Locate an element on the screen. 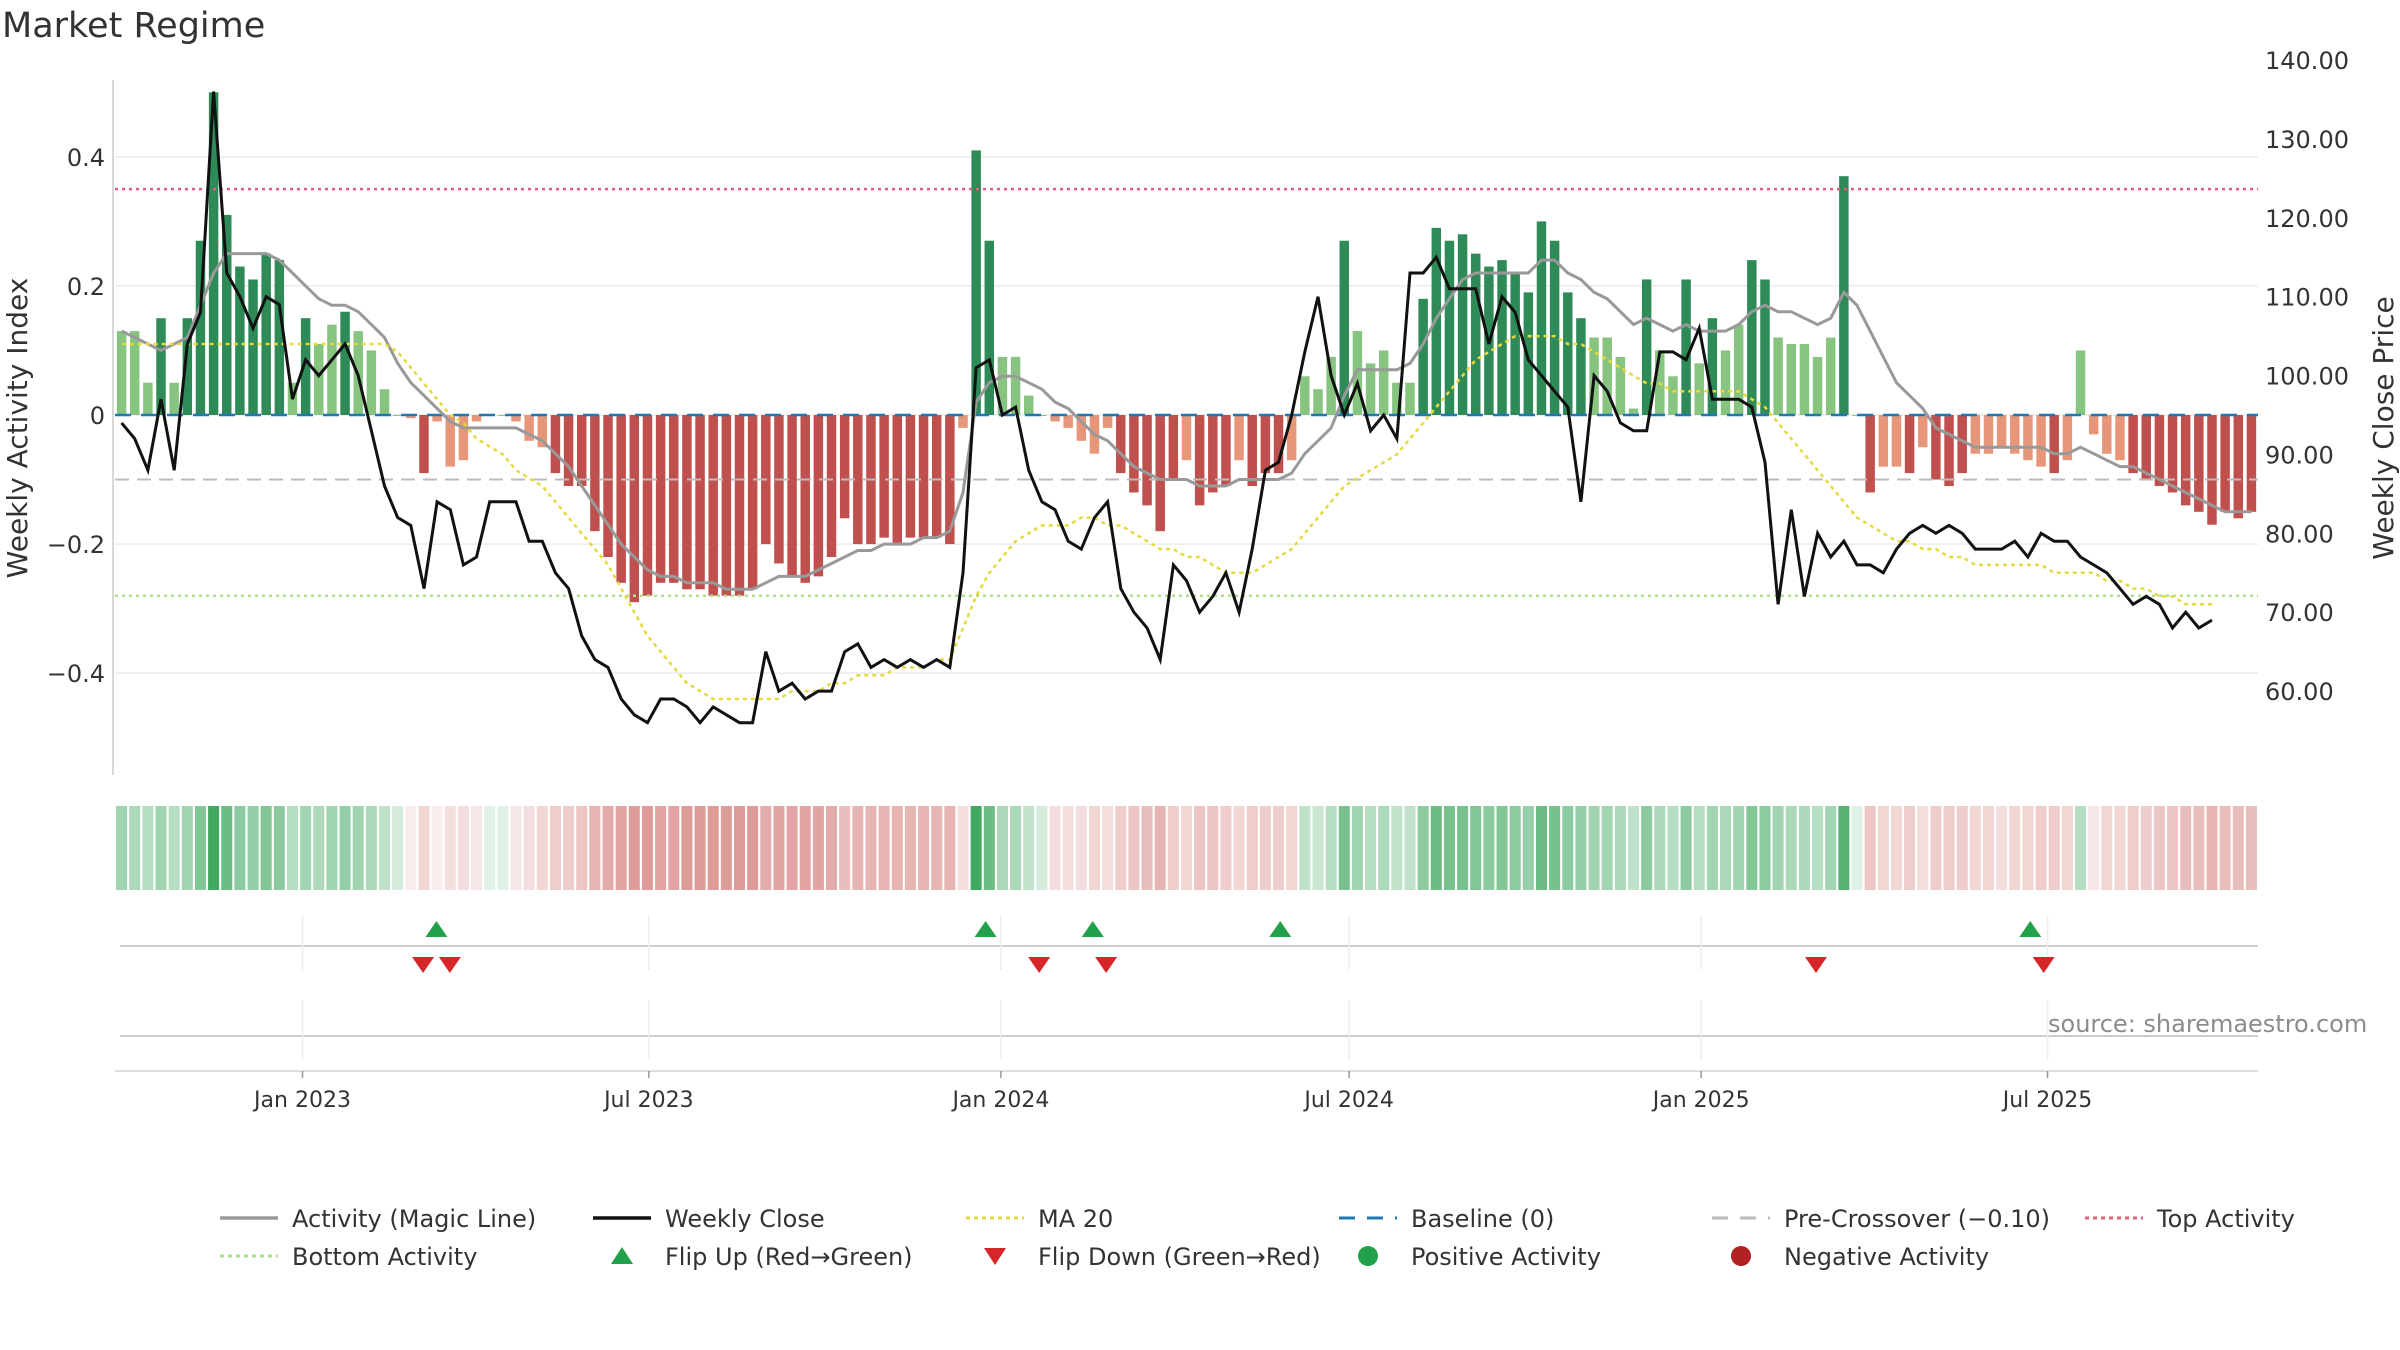  legend-label: MA 20 is located at coordinates (1075, 1219).